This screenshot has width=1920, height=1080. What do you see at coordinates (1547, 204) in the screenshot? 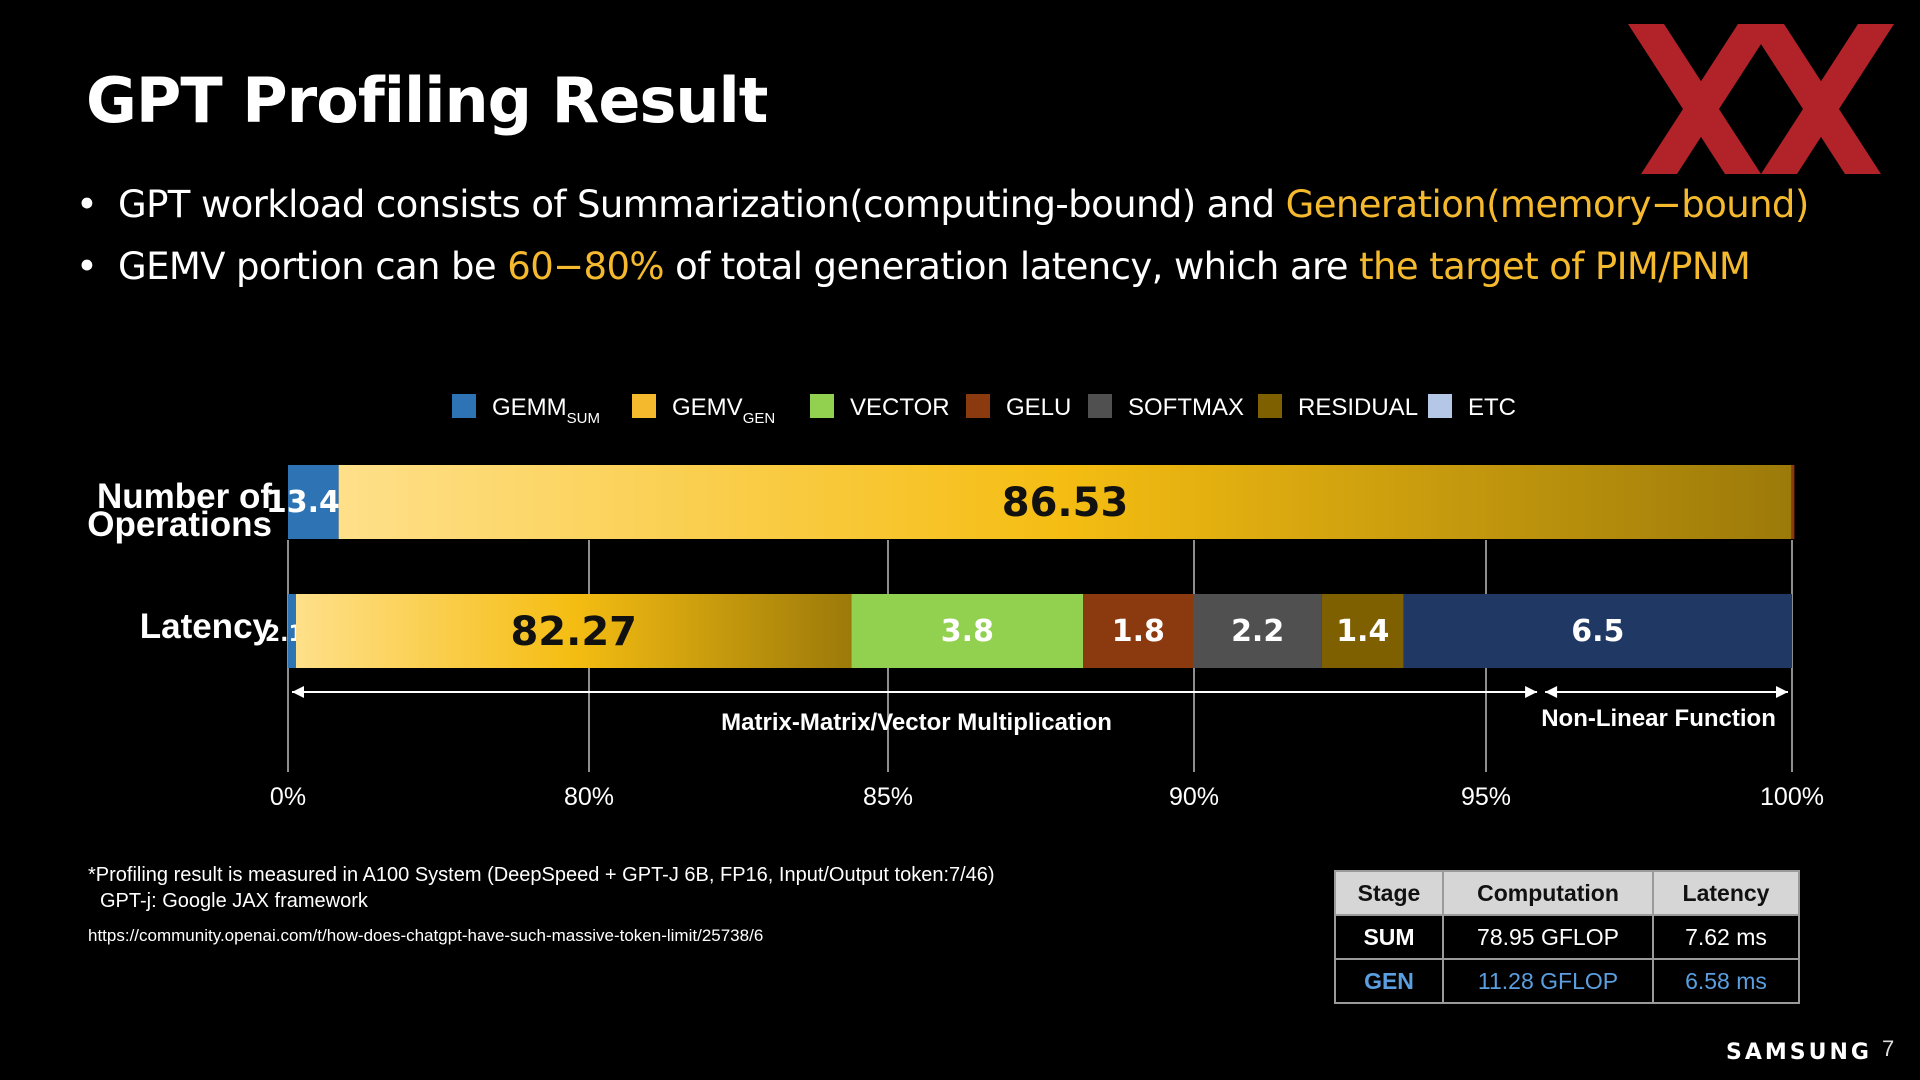
I see `bullet-highlight: Generation(memory−bound)` at bounding box center [1547, 204].